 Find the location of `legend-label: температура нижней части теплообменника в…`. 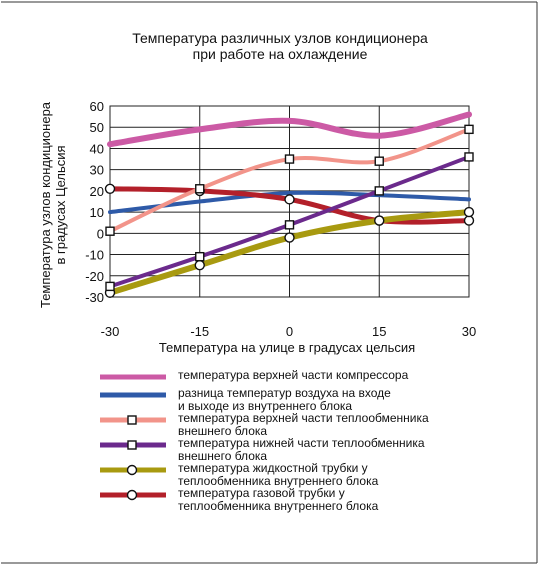

legend-label: температура нижней части теплообменника в… is located at coordinates (301, 450).